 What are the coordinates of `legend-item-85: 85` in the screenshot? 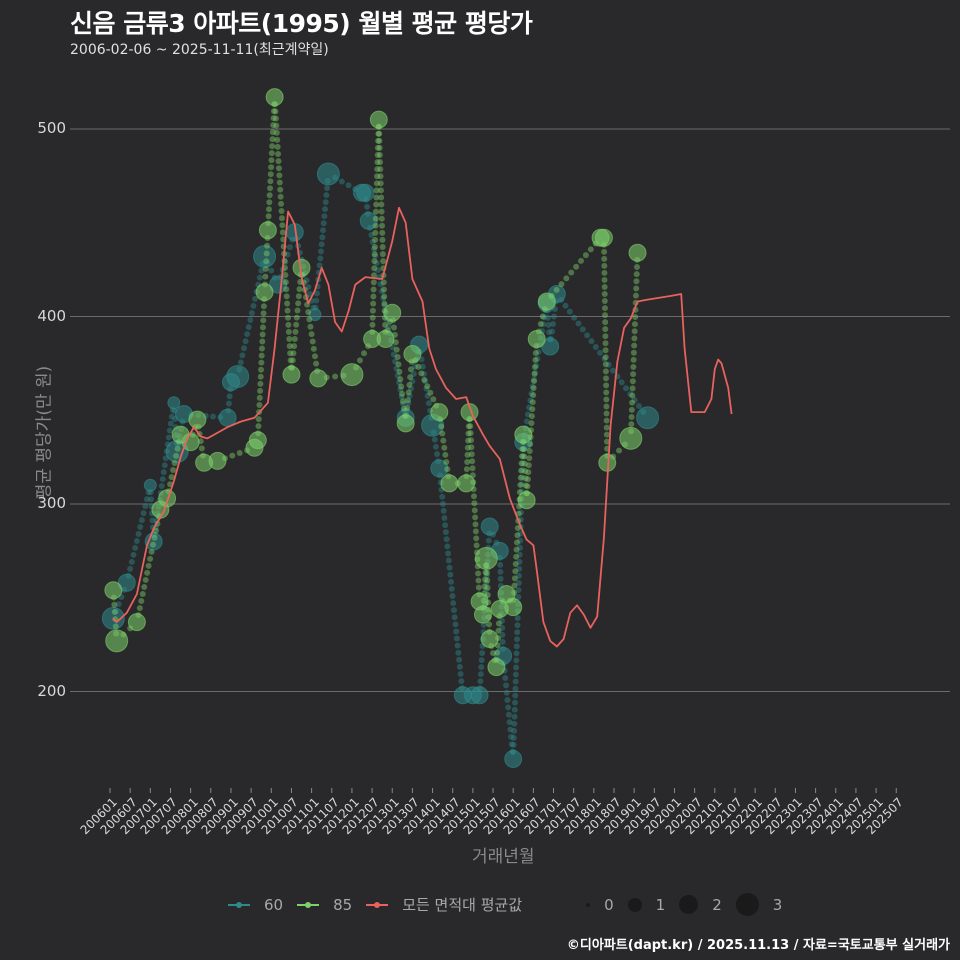 It's located at (324, 905).